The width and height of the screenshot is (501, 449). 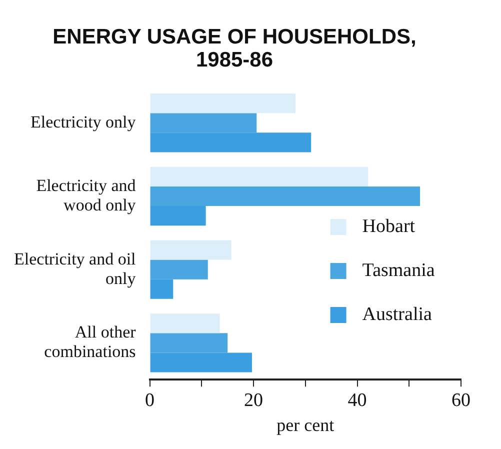 What do you see at coordinates (86, 195) in the screenshot?
I see `y-tick-label: Electricity and wood only` at bounding box center [86, 195].